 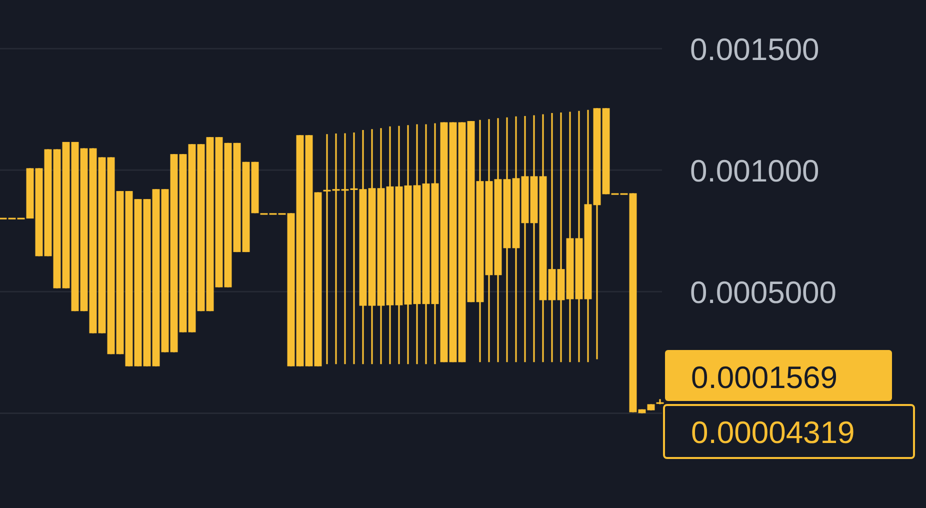 I want to click on text: 0.0001569, so click(x=764, y=378).